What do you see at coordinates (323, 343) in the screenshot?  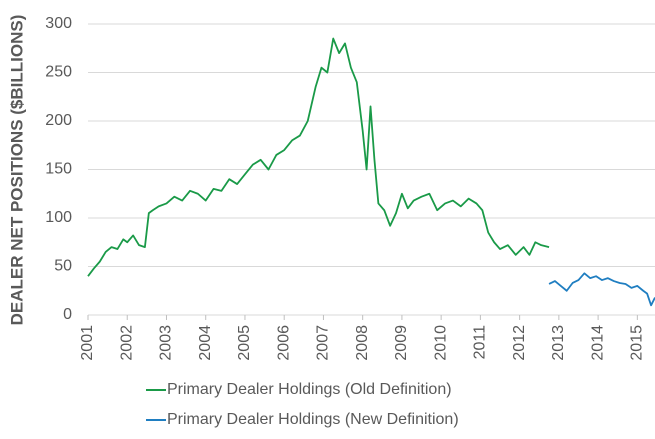 I see `x-tick-label: 2007` at bounding box center [323, 343].